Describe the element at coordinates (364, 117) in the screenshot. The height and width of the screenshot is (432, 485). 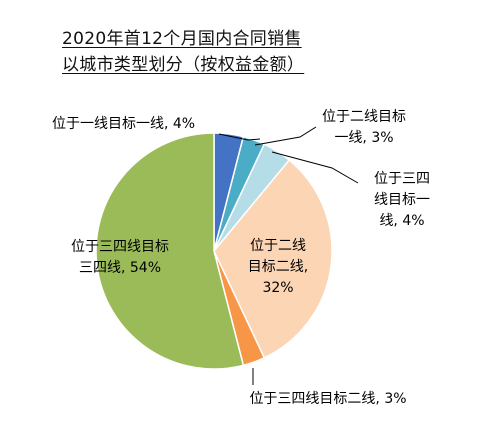
I see `slice-label-2-line-1: 位于二线目标` at that location.